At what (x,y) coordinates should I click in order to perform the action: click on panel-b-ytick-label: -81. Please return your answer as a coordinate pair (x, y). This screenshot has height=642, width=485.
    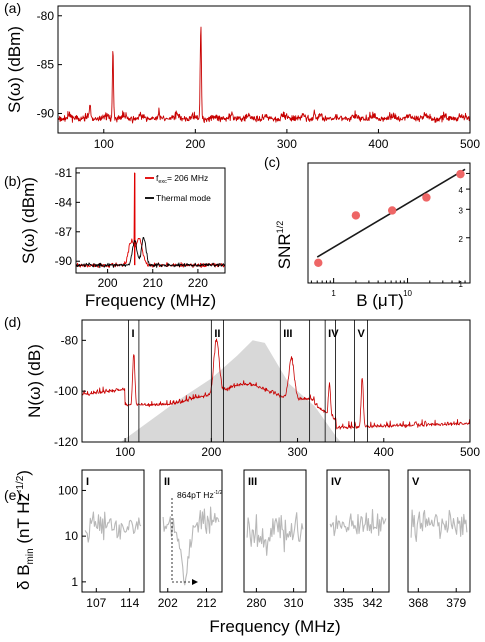
    Looking at the image, I should click on (64, 173).